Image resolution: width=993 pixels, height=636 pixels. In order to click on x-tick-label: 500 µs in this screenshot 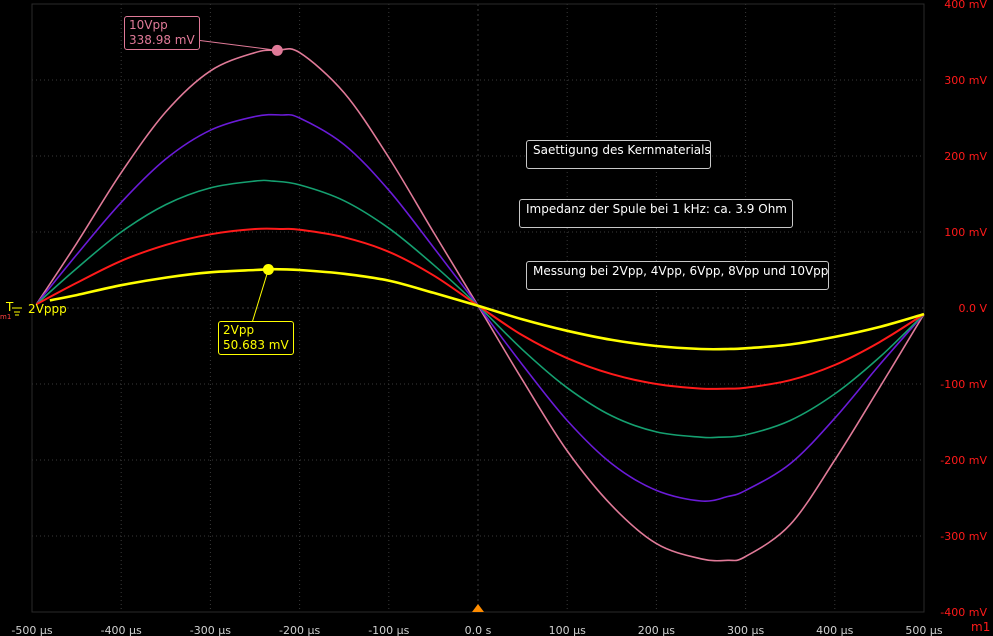, I will do `click(923, 630)`.